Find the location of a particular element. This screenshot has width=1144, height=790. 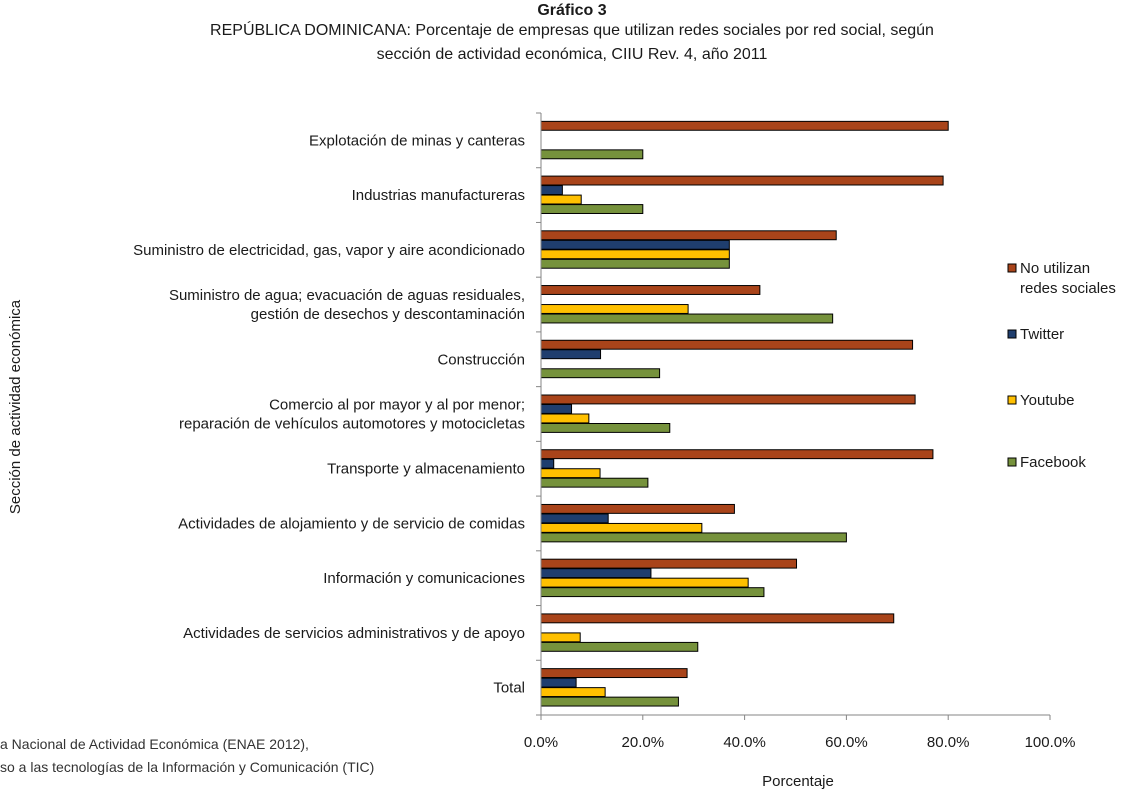

x-tick-label-1: 20.0% is located at coordinates (643, 742).